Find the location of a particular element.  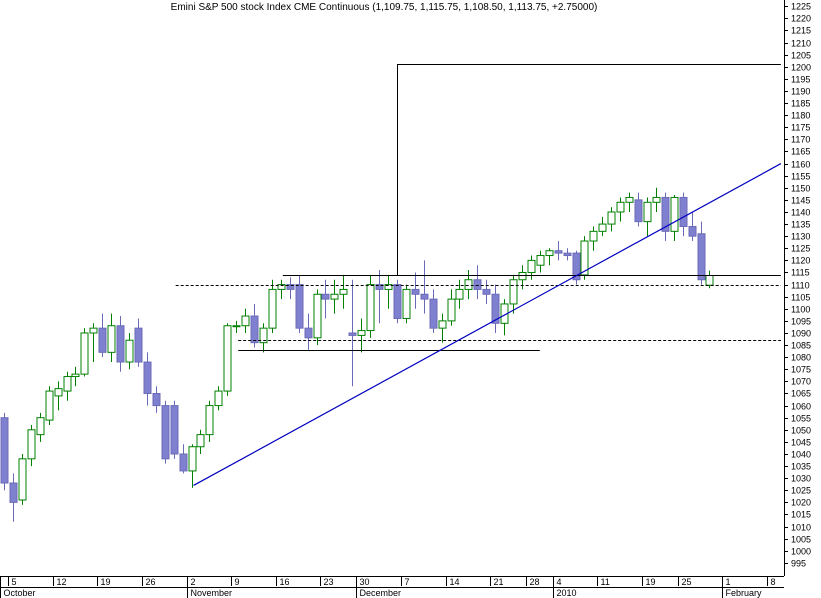

x-tick-label: 5 is located at coordinates (14, 582).